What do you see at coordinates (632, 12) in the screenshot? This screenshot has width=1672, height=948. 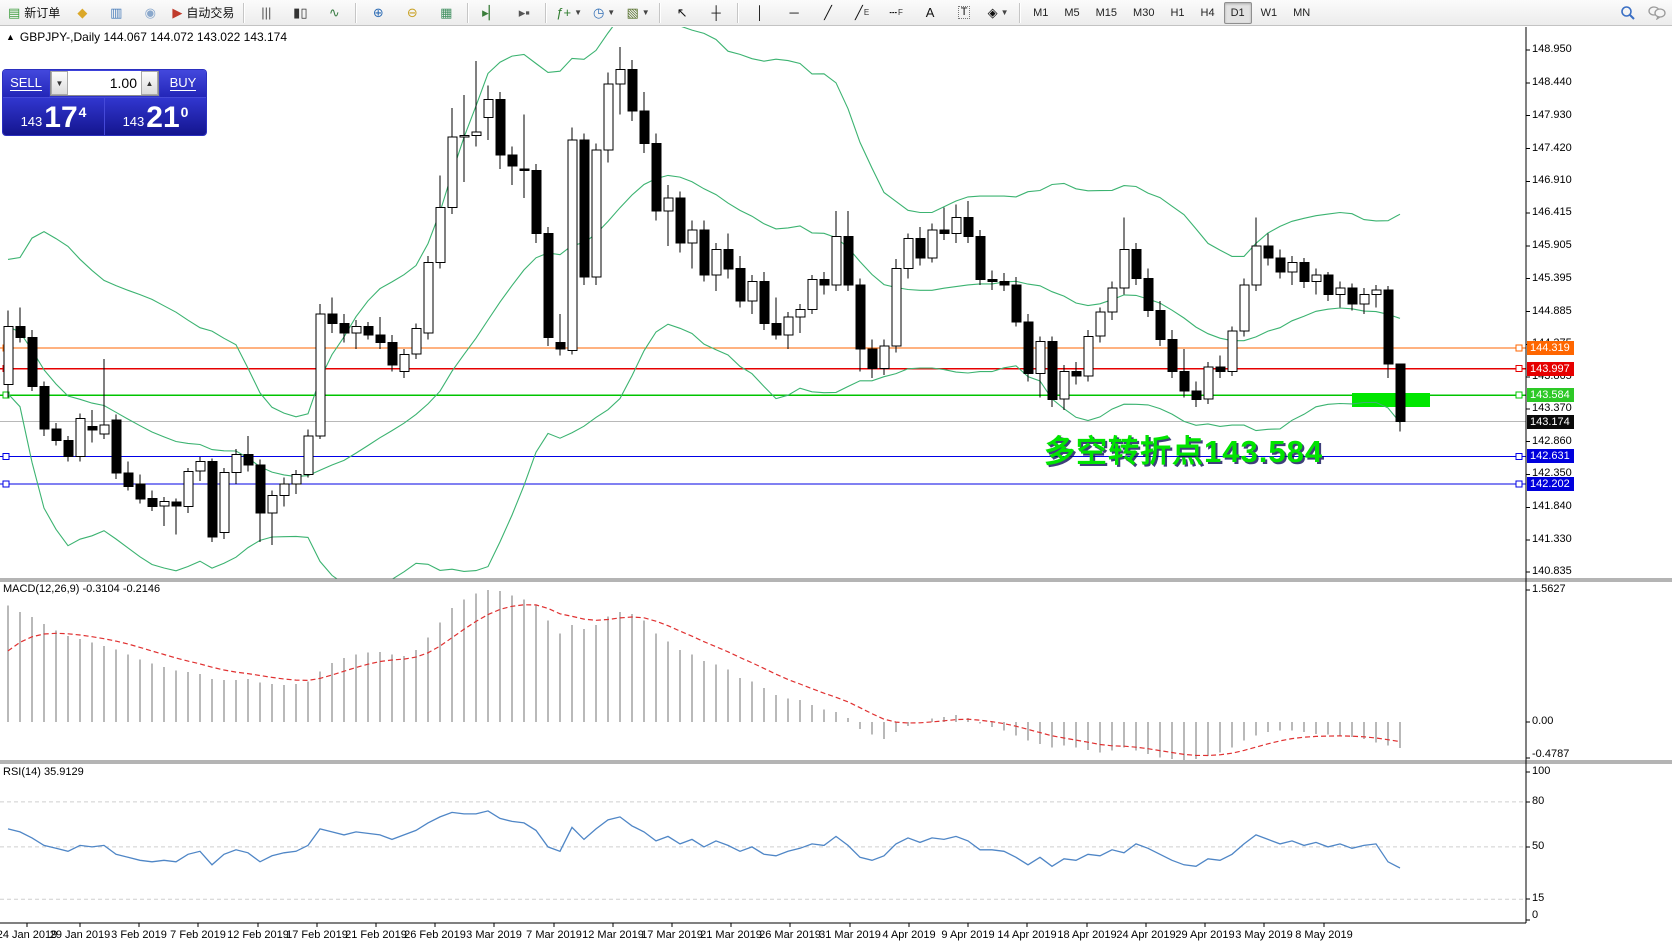 I see `templates-icon: ▧` at bounding box center [632, 12].